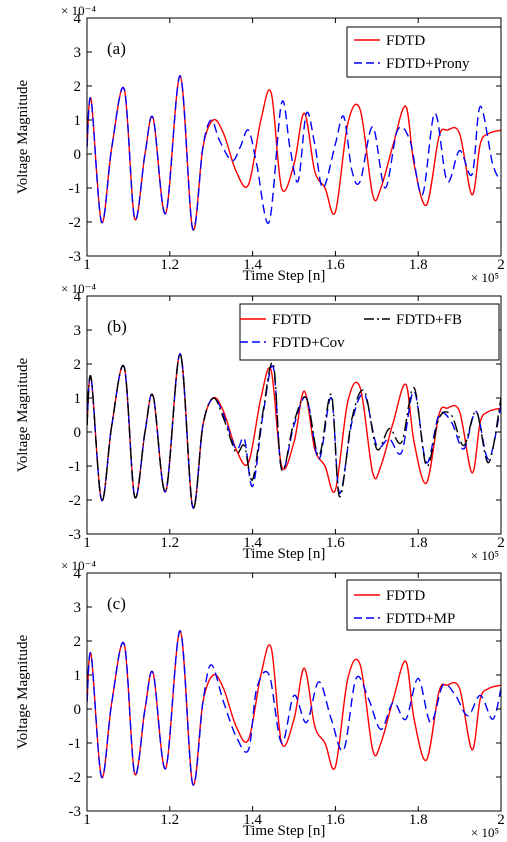  Describe the element at coordinates (420, 619) in the screenshot. I see `legend-label: FDTD+MP` at that location.